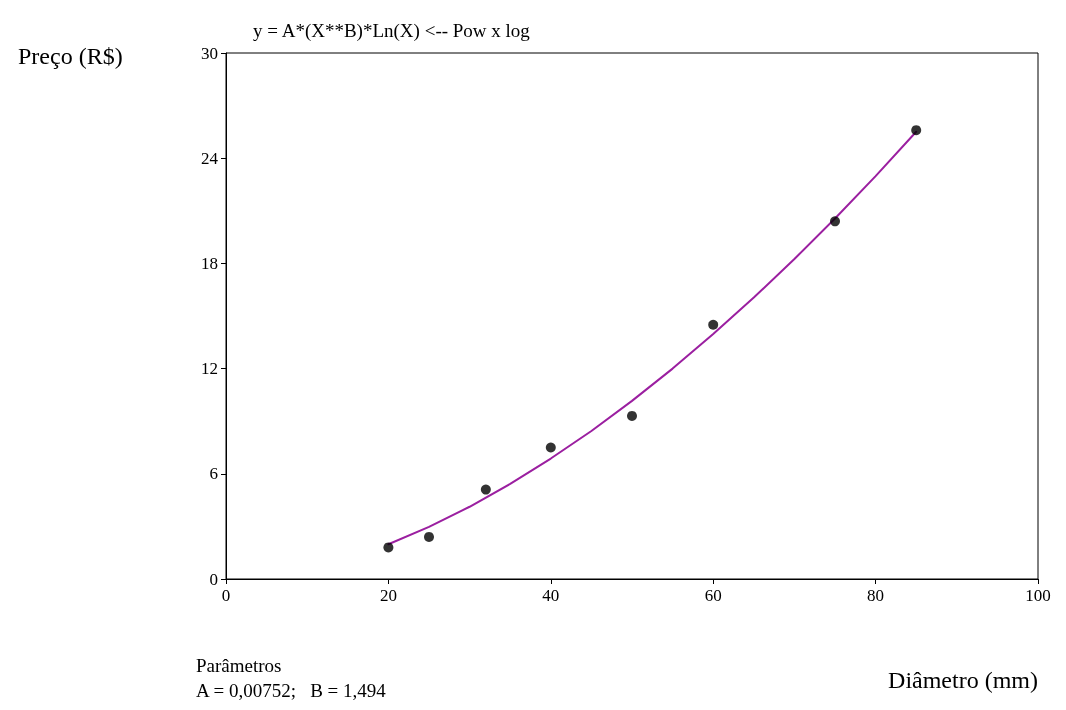 The width and height of the screenshot is (1066, 710). Describe the element at coordinates (213, 579) in the screenshot. I see `y-tick-label: 0` at that location.